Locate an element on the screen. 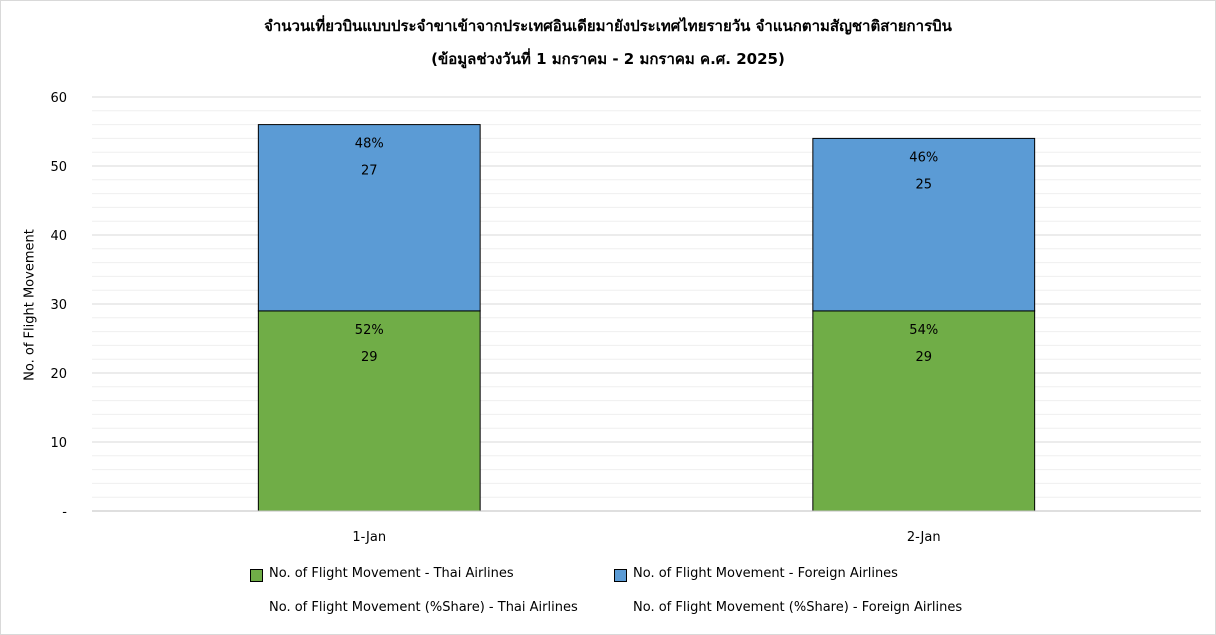 The image size is (1216, 635). legend-swatch-foreign is located at coordinates (620, 575).